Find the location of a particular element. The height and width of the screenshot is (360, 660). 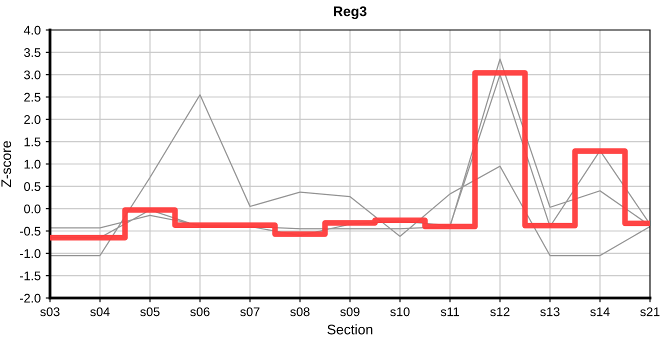

y-tick-label: -1.5 is located at coordinates (30, 276).